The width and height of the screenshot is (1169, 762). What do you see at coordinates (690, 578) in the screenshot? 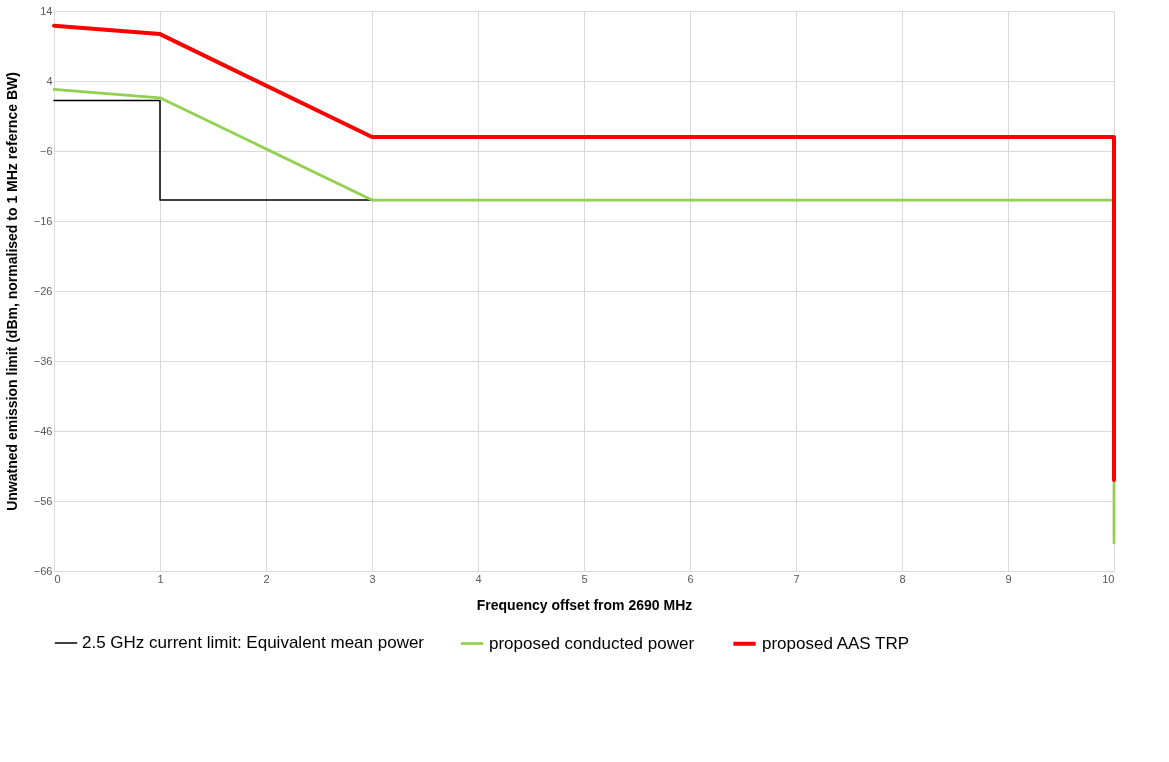
I see `x-tick-label: 6` at bounding box center [690, 578].